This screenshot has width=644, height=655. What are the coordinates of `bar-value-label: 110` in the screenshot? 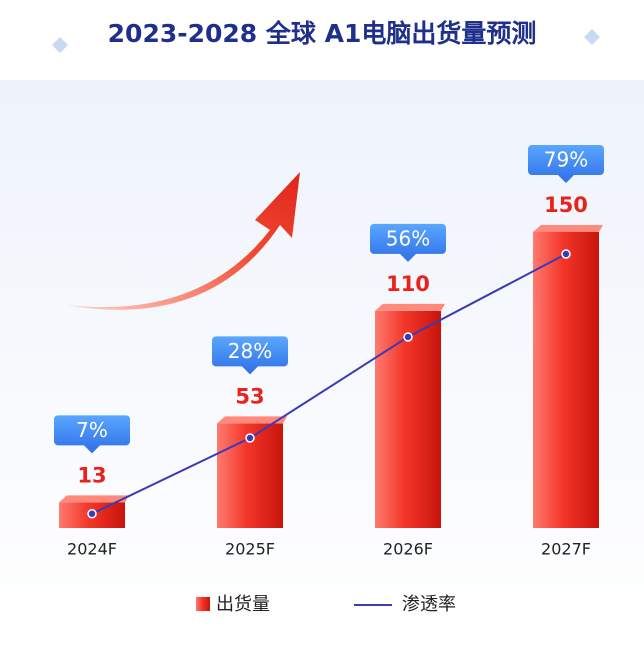 It's located at (408, 284).